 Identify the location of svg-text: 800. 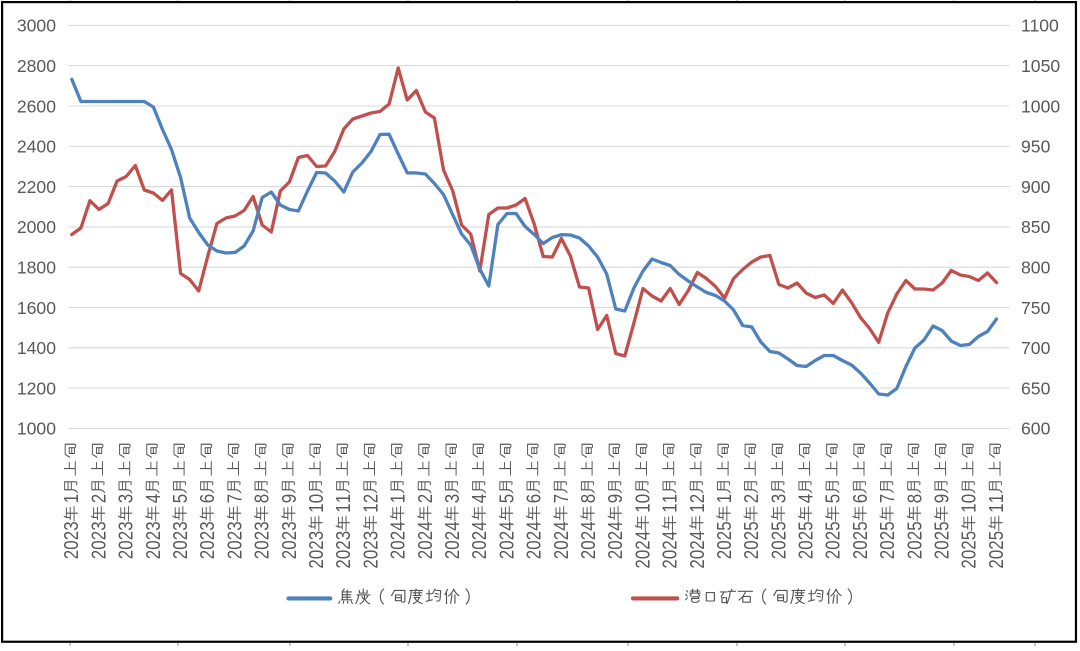
(1036, 268).